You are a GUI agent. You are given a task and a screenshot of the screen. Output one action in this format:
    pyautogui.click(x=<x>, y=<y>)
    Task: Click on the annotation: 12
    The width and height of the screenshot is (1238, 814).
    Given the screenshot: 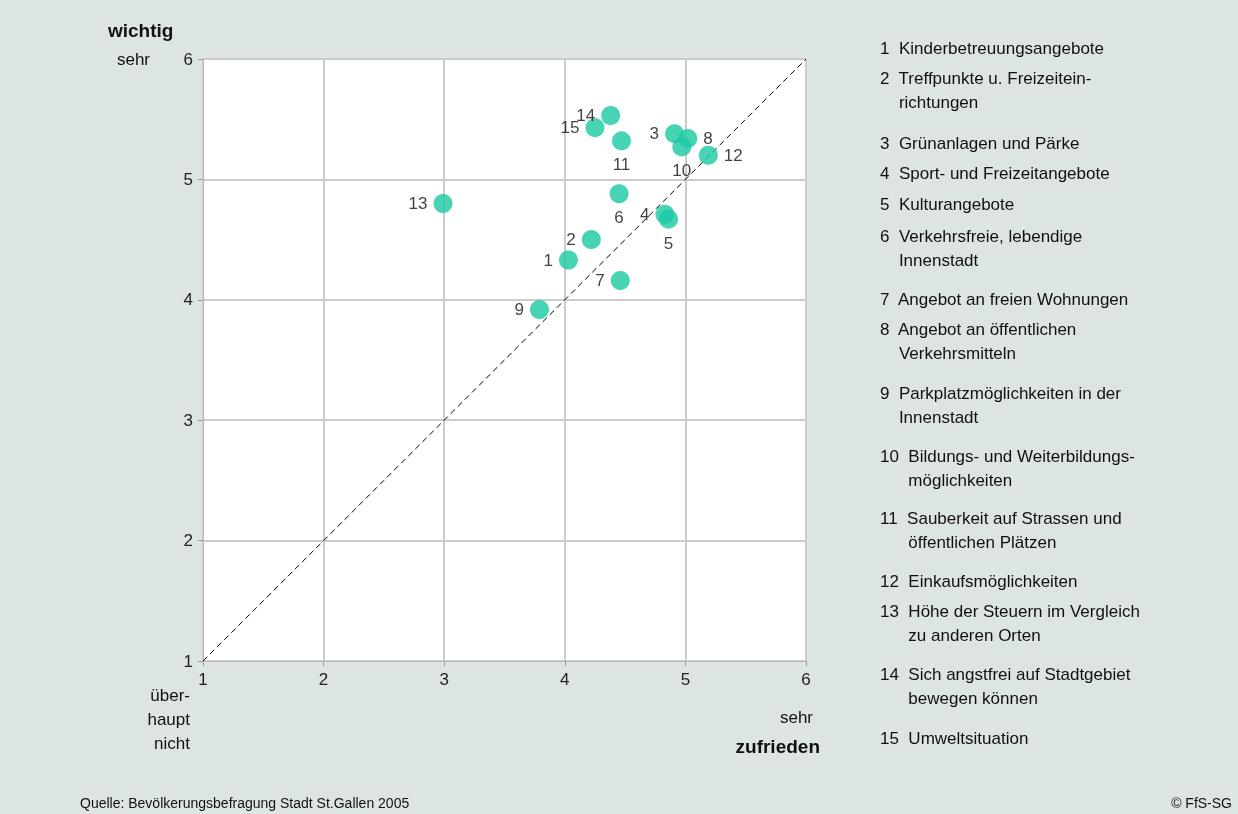 What is the action you would take?
    pyautogui.click(x=733, y=155)
    